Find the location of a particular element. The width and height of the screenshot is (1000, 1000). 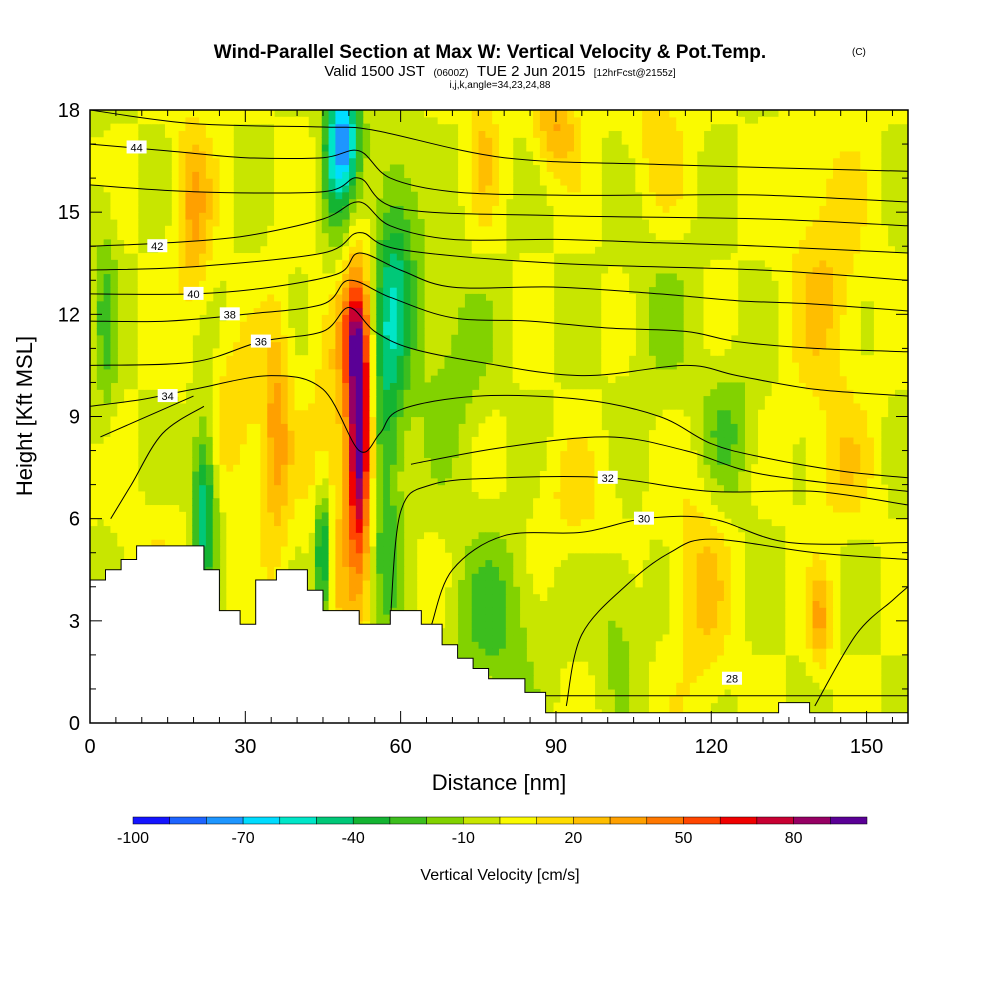

subtitle-date: TUE 2 Jun 2015 is located at coordinates (531, 71).